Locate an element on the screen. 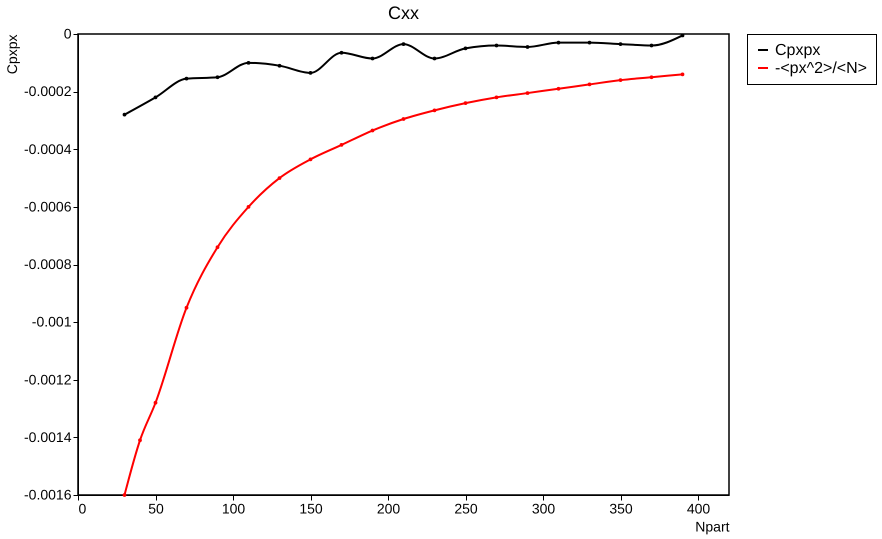 The width and height of the screenshot is (882, 539). y-axis-title: Cpxpx is located at coordinates (12, 54).